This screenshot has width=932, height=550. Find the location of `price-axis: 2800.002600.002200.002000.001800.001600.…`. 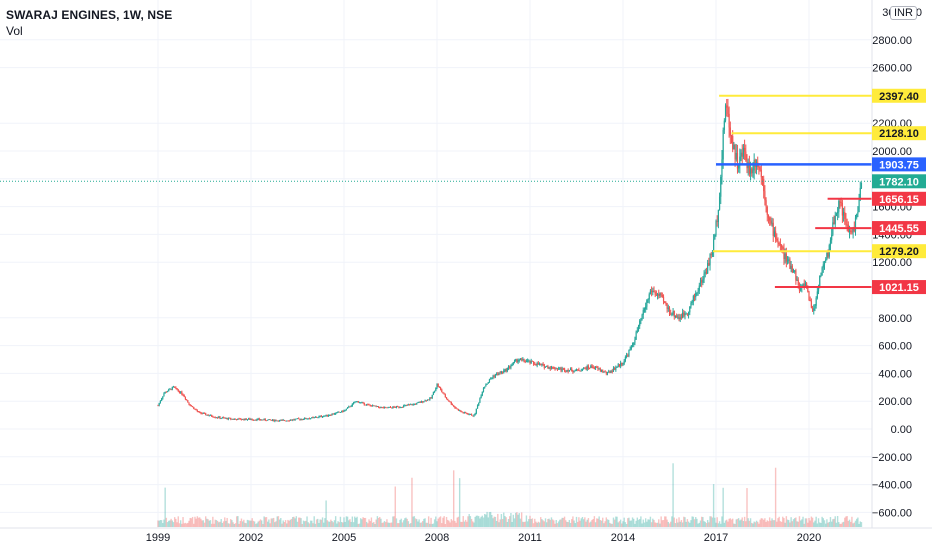

price-axis: 2800.002600.002200.002000.001800.001600.… is located at coordinates (897, 263).